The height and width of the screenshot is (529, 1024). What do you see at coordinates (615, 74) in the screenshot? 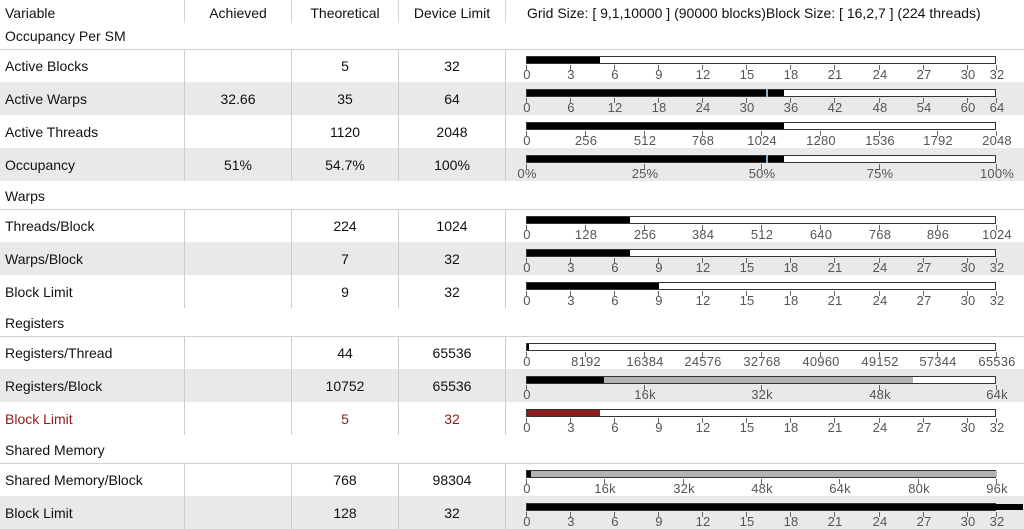
I see `bar-tick-label: 6` at bounding box center [615, 74].